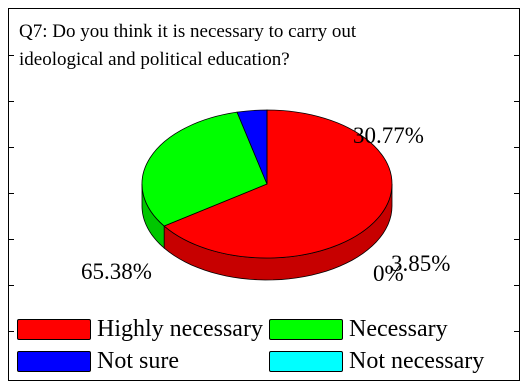 This screenshot has height=388, width=529. What do you see at coordinates (180, 329) in the screenshot?
I see `legend-label: Highly necessary` at bounding box center [180, 329].